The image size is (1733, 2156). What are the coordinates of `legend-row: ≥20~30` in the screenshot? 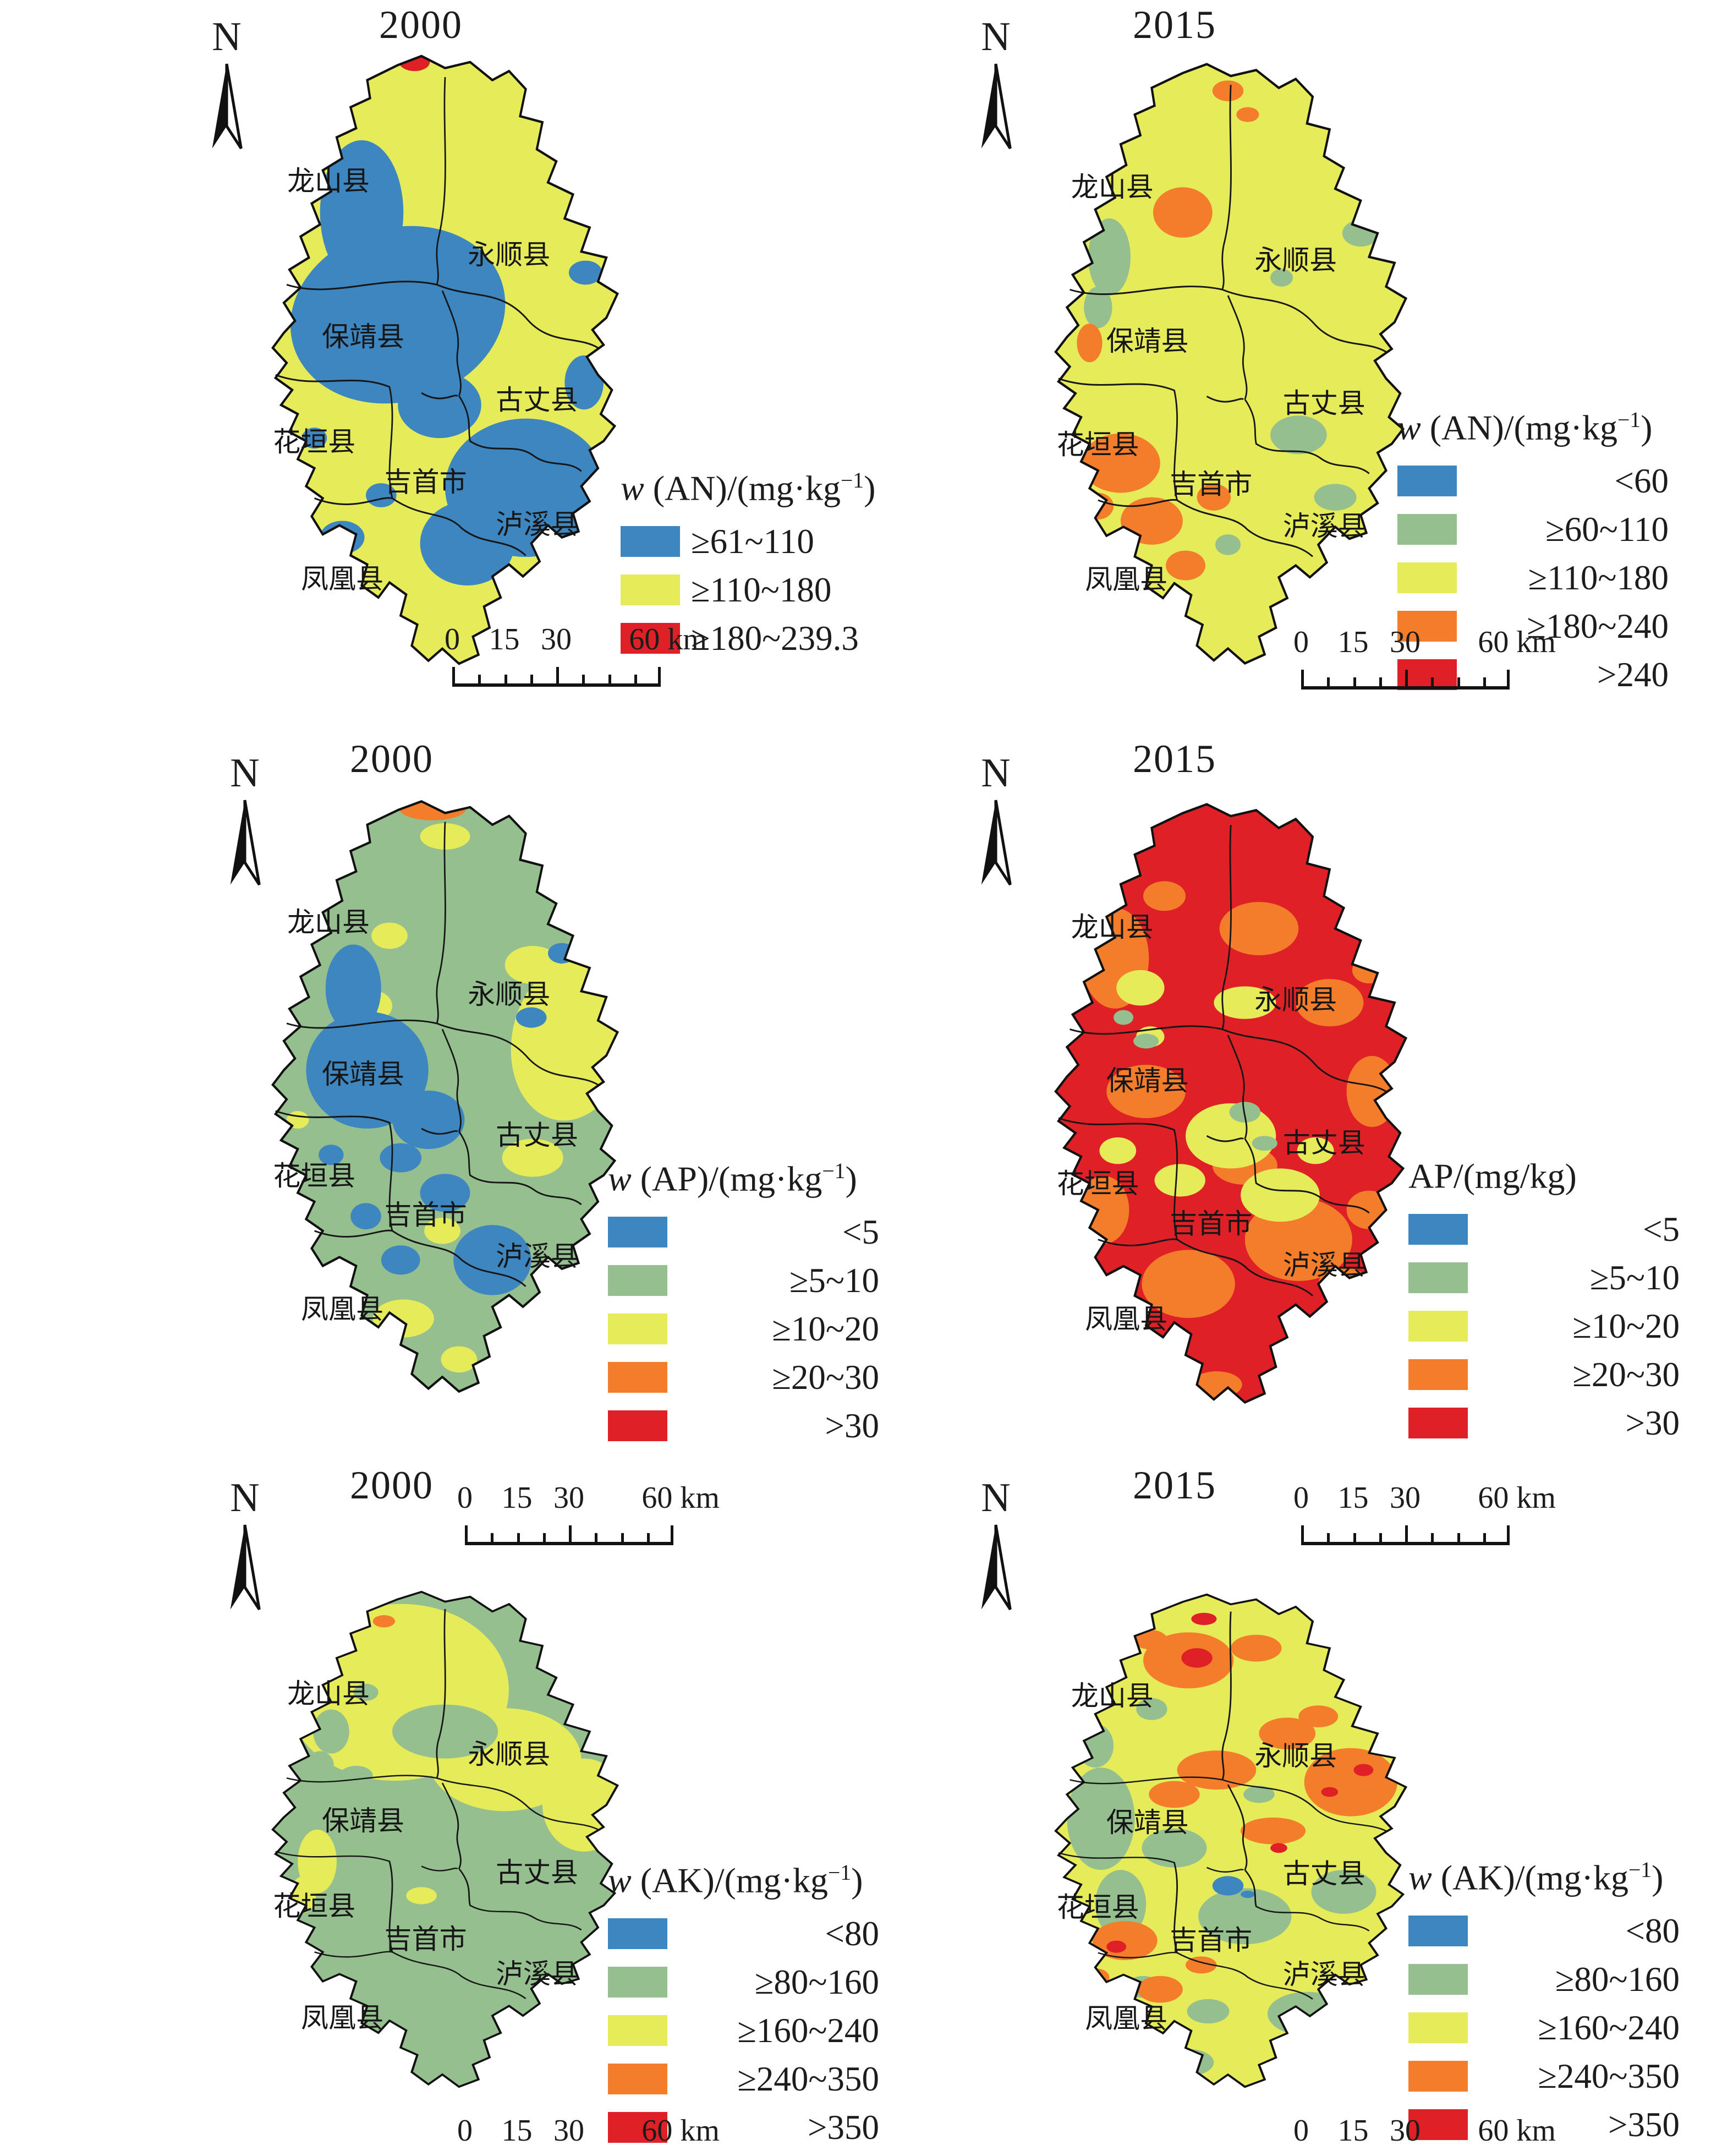 It's located at (762, 1378).